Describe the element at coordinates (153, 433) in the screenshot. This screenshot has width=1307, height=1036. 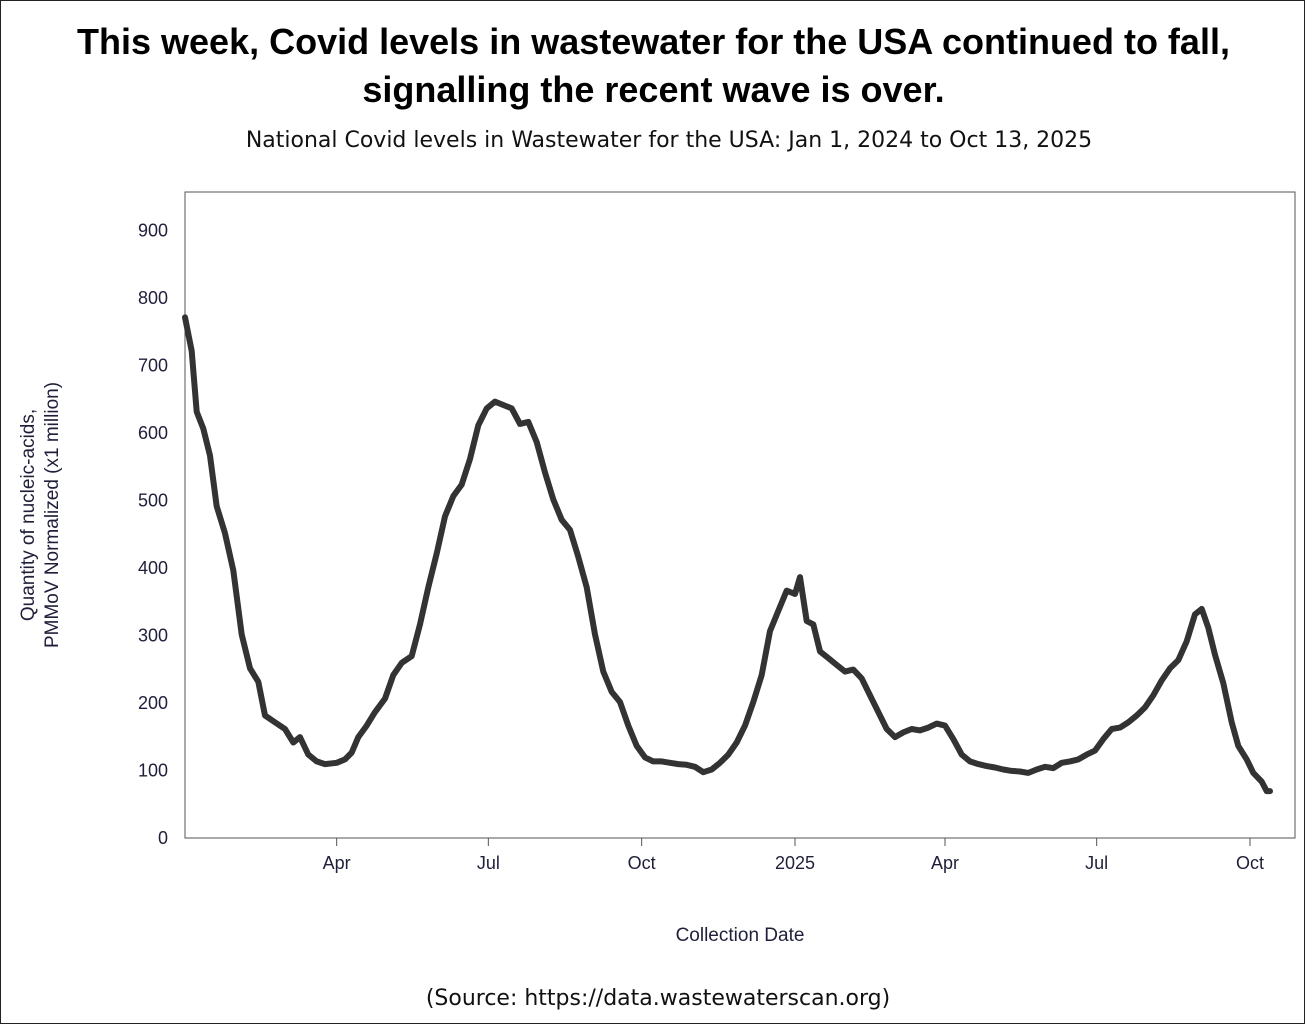
I see `y-tick-label: 600` at that location.